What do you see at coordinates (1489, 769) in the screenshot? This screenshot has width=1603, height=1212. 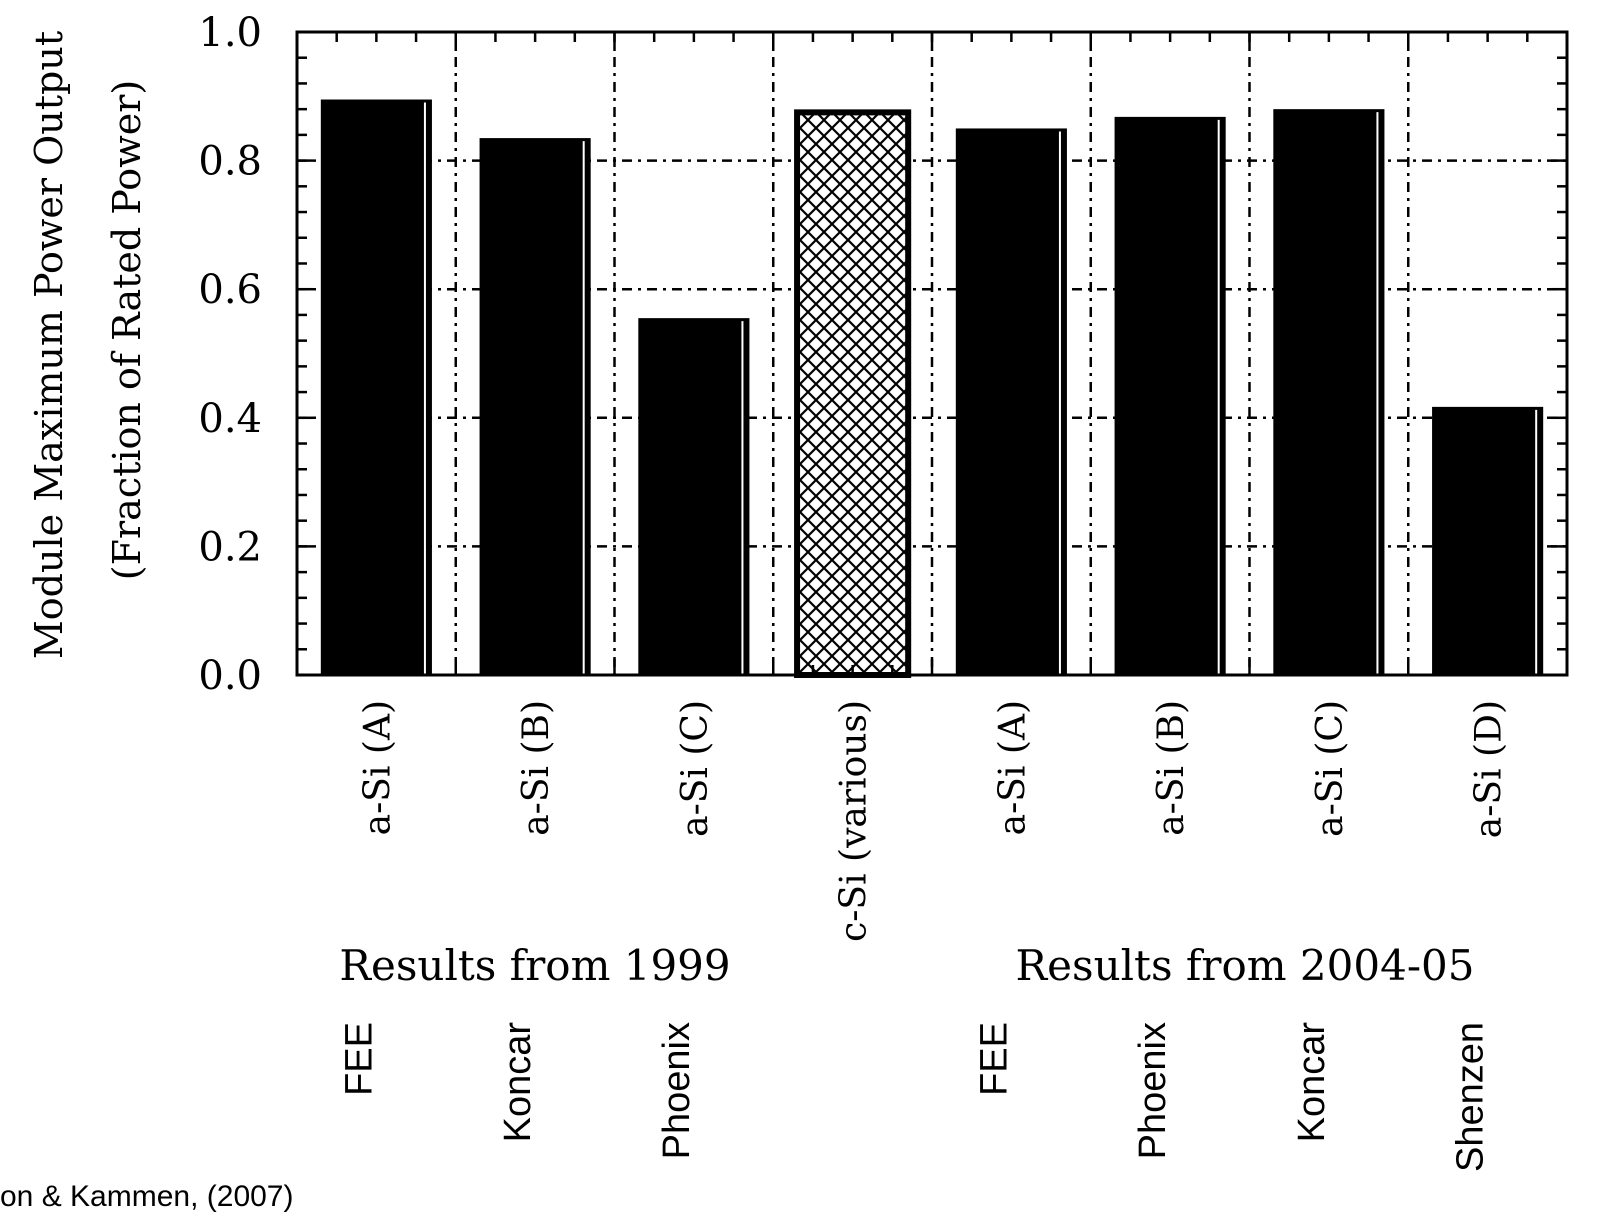 I see `x-tick-label: a-Si (D)` at bounding box center [1489, 769].